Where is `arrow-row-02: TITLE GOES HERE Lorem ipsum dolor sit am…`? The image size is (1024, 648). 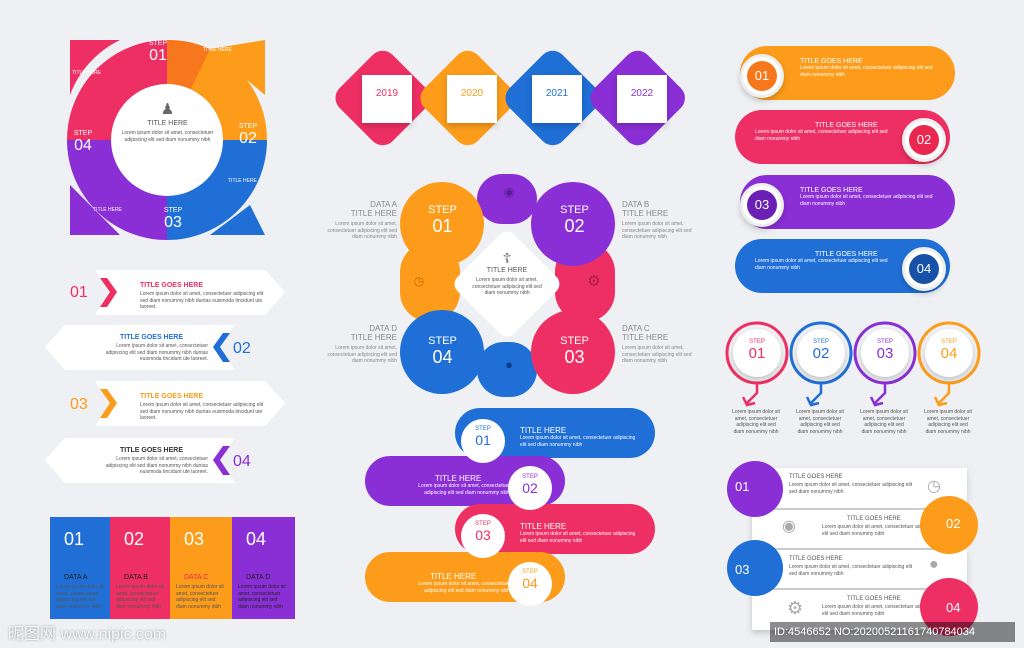 arrow-row-02: TITLE GOES HERE Lorem ipsum dolor sit am… is located at coordinates (140, 347).